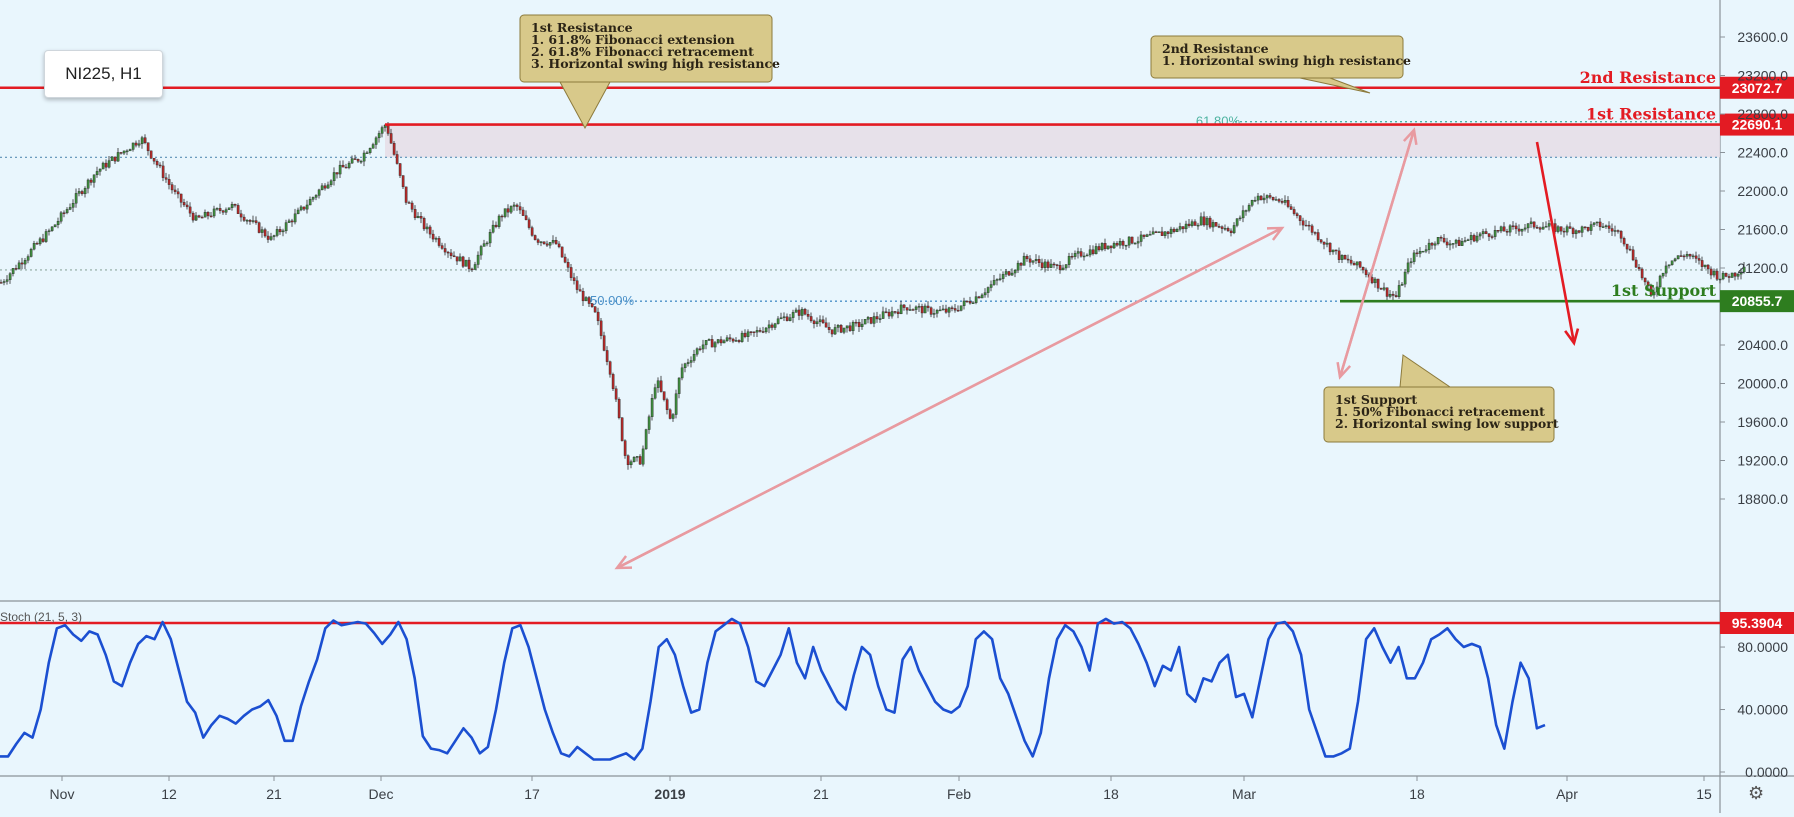  What do you see at coordinates (1756, 793) in the screenshot?
I see `gear-icon: ⚙` at bounding box center [1756, 793].